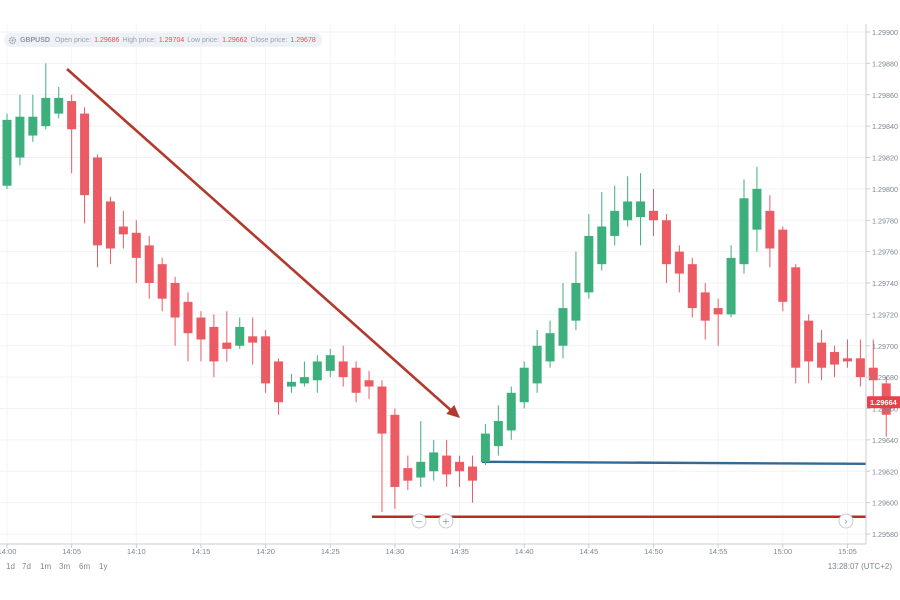 This screenshot has width=900, height=600. I want to click on y-tick-label: 1.29640, so click(885, 440).